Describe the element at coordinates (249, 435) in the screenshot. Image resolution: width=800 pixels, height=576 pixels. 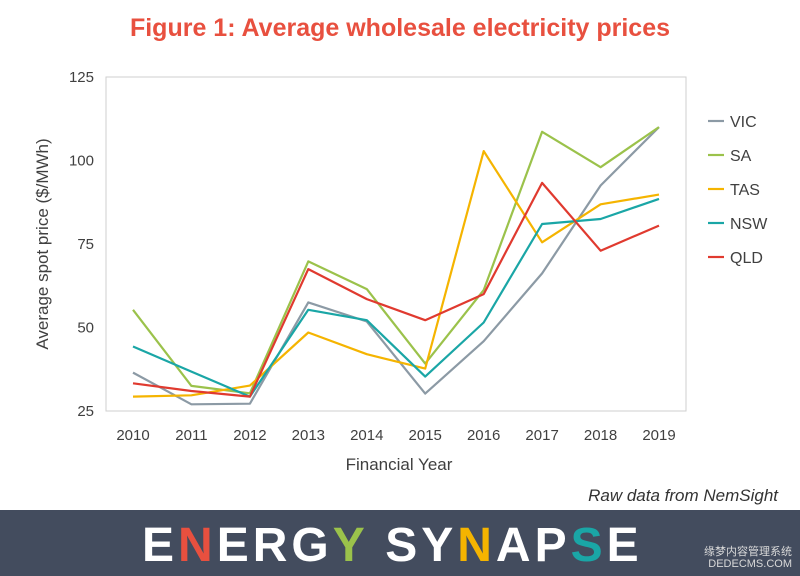
I see `x-tick-label: 2012` at that location.